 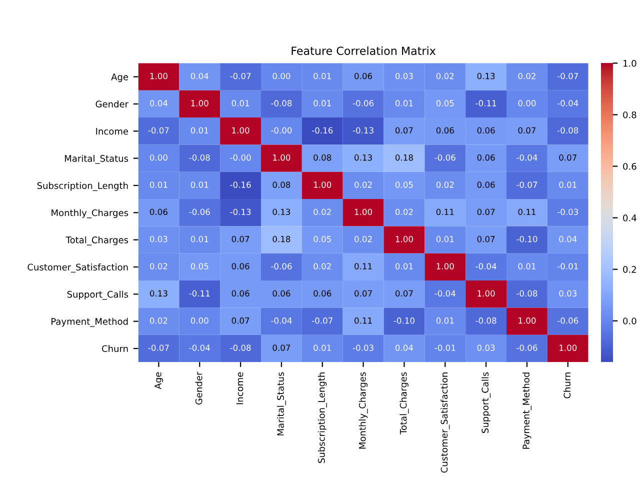 What do you see at coordinates (629, 166) in the screenshot?
I see `color-bar-label: 0.6` at bounding box center [629, 166].